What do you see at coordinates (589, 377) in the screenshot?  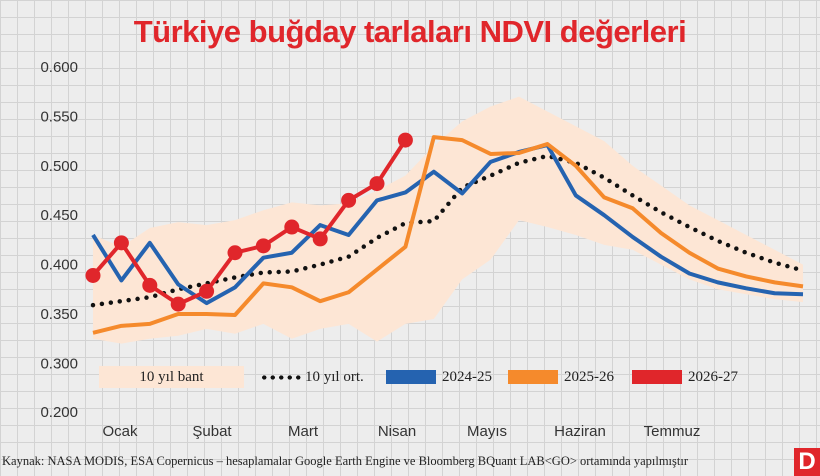 I see `legend-2025-26: 2025-26` at bounding box center [589, 377].